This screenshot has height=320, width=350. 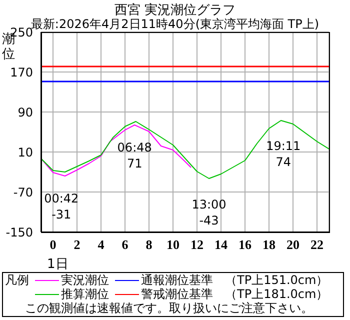 What do you see at coordinates (17, 280) in the screenshot?
I see `legend-title: 凡例` at bounding box center [17, 280].